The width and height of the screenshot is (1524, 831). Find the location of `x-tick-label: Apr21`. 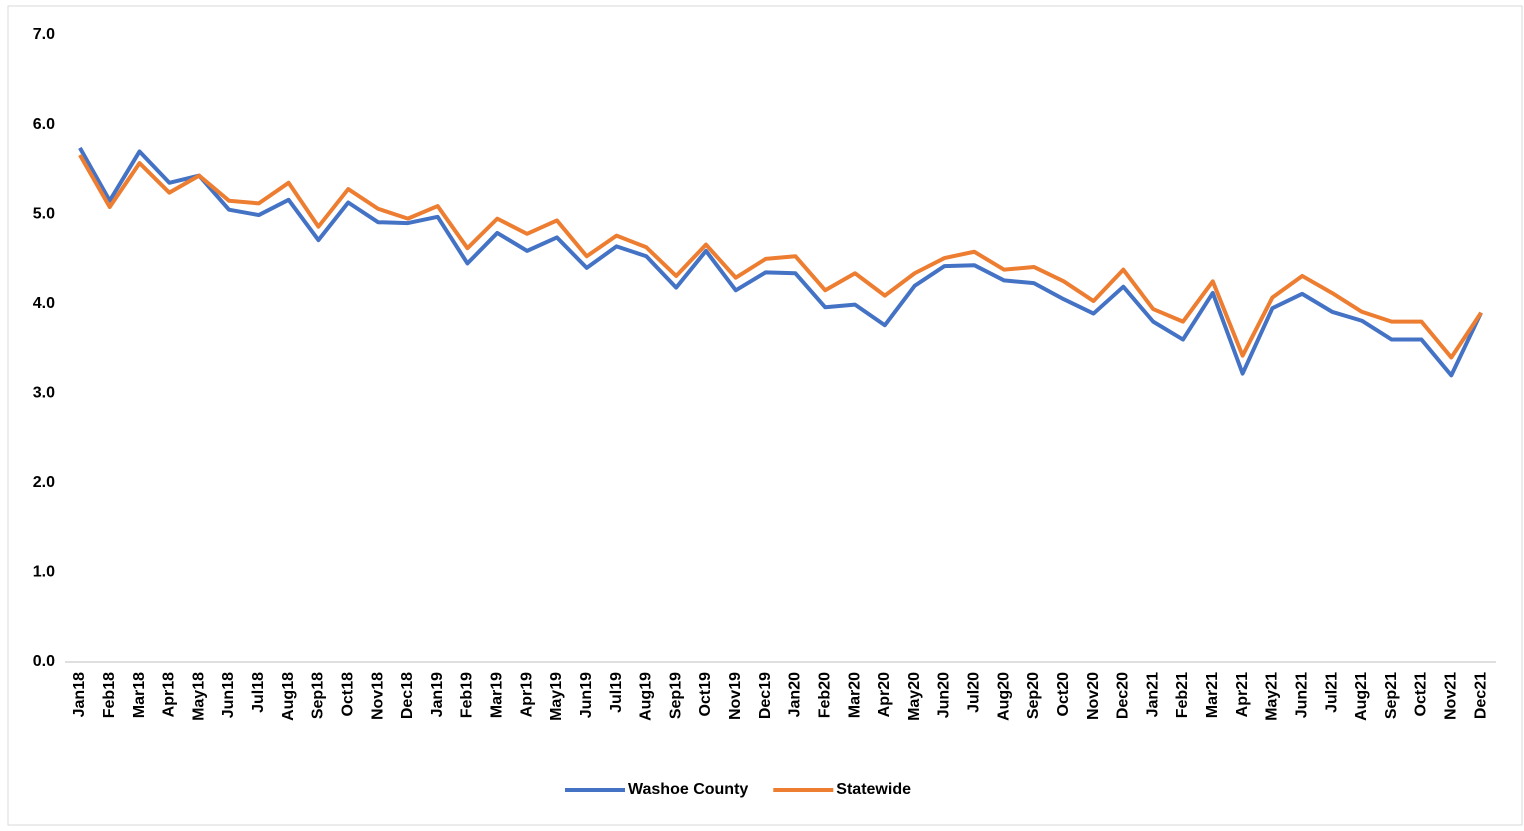

x-tick-label: Apr21 is located at coordinates (1242, 694).